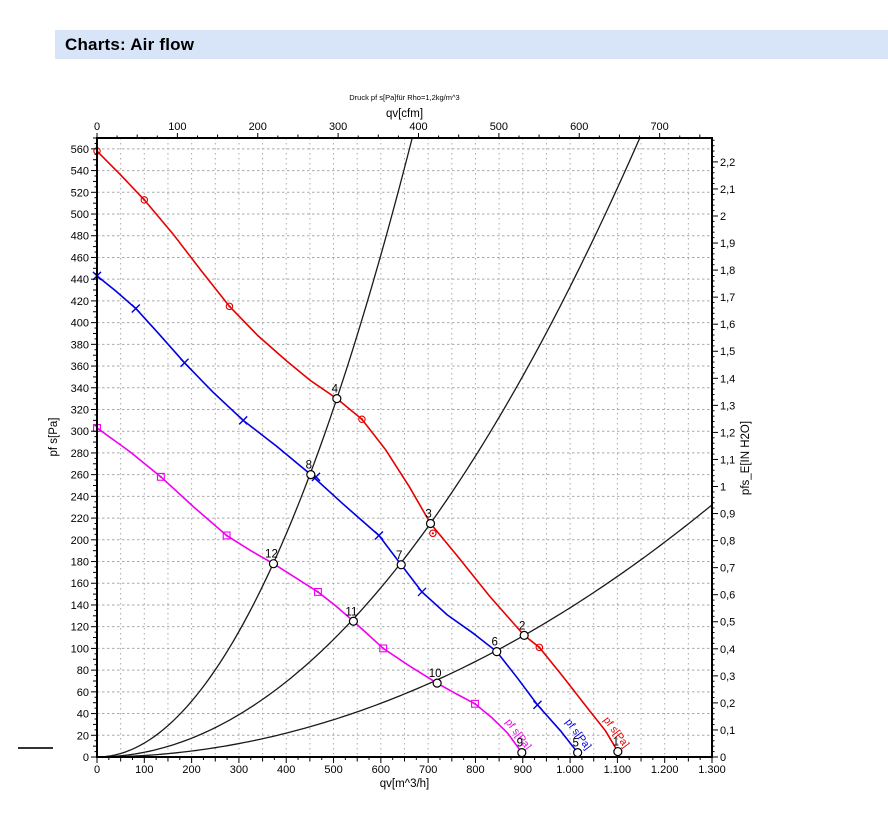 This screenshot has width=888, height=819. What do you see at coordinates (83, 671) in the screenshot?
I see `left-axis-tick-label: 80` at bounding box center [83, 671].